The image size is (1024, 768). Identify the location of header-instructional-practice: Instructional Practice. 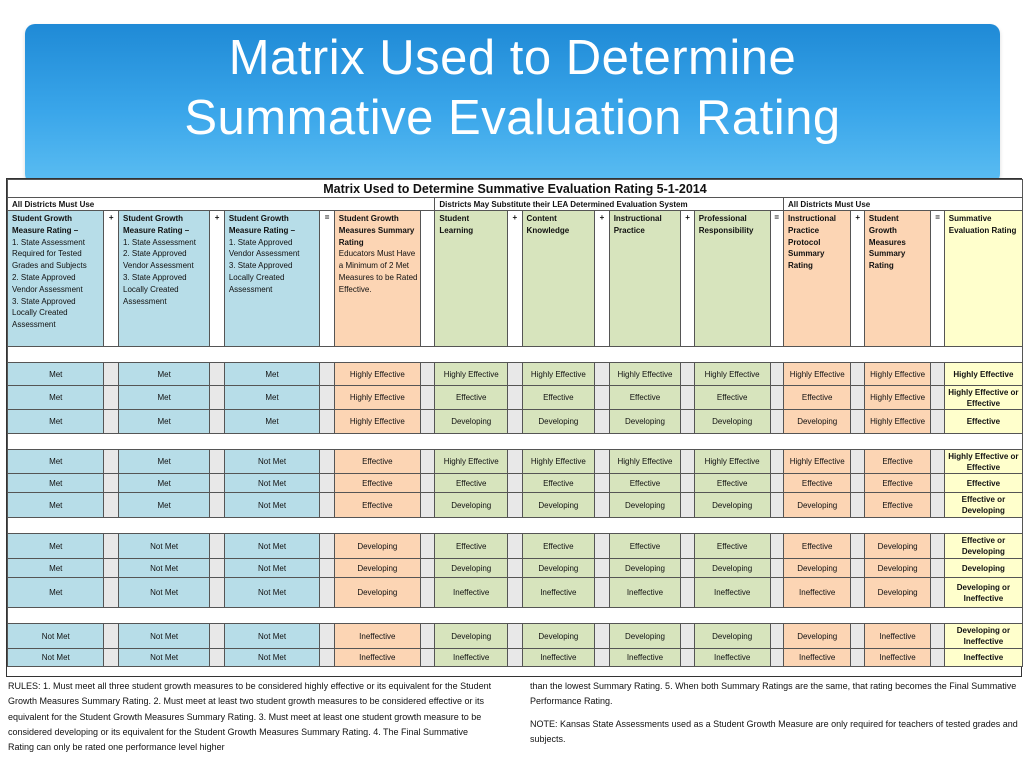
(645, 278).